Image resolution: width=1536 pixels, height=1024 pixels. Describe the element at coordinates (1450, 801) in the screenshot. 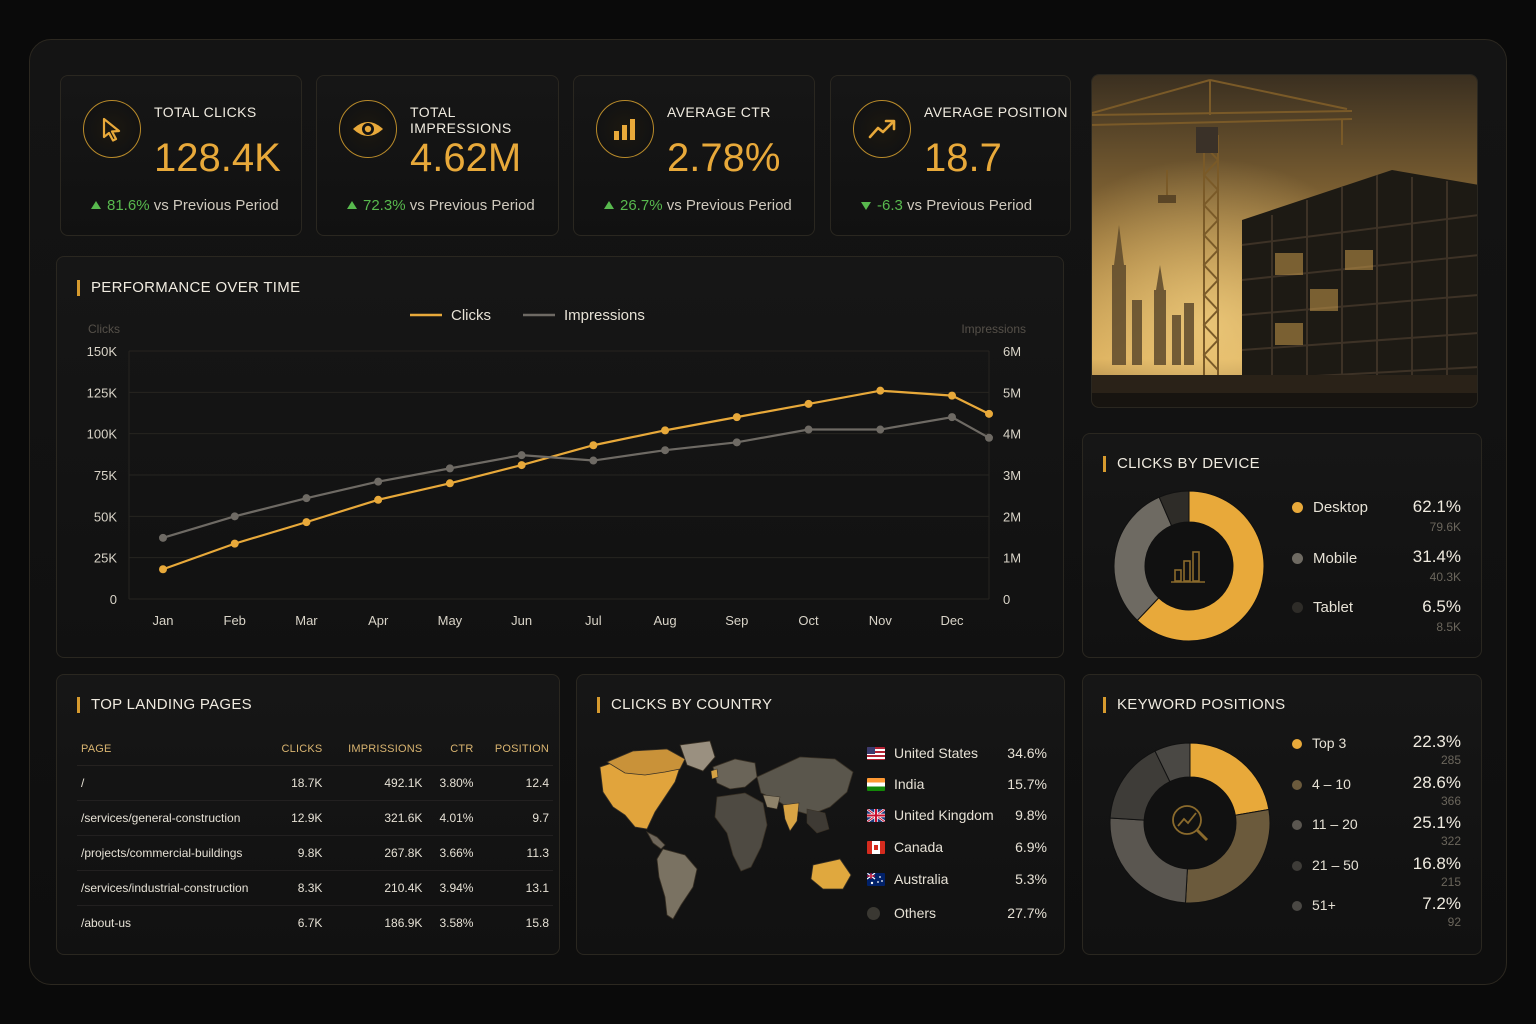

I see `keyword-count: 366` at that location.